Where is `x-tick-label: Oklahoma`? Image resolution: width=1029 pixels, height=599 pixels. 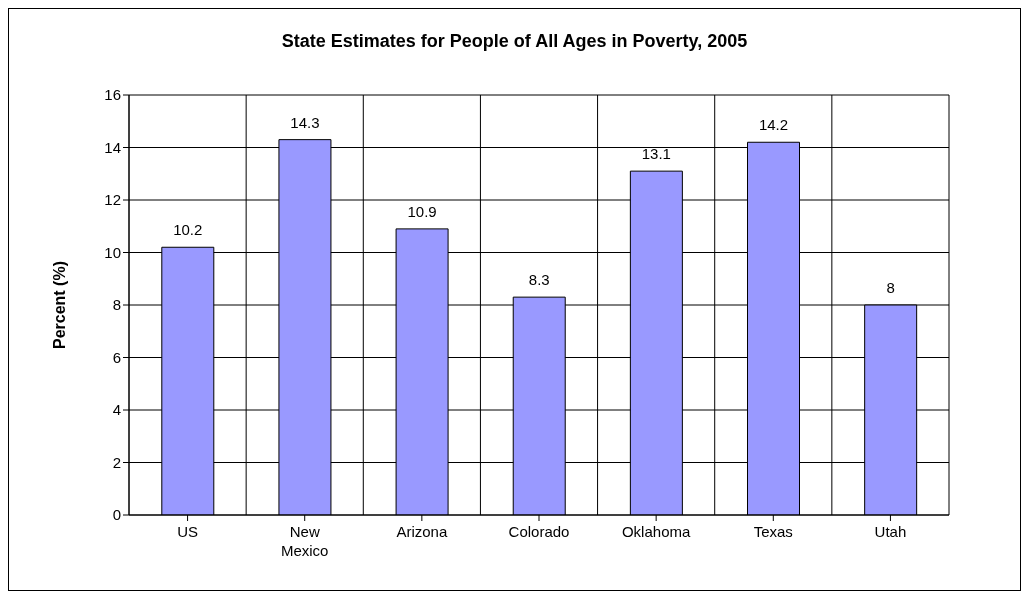 x-tick-label: Oklahoma is located at coordinates (656, 531).